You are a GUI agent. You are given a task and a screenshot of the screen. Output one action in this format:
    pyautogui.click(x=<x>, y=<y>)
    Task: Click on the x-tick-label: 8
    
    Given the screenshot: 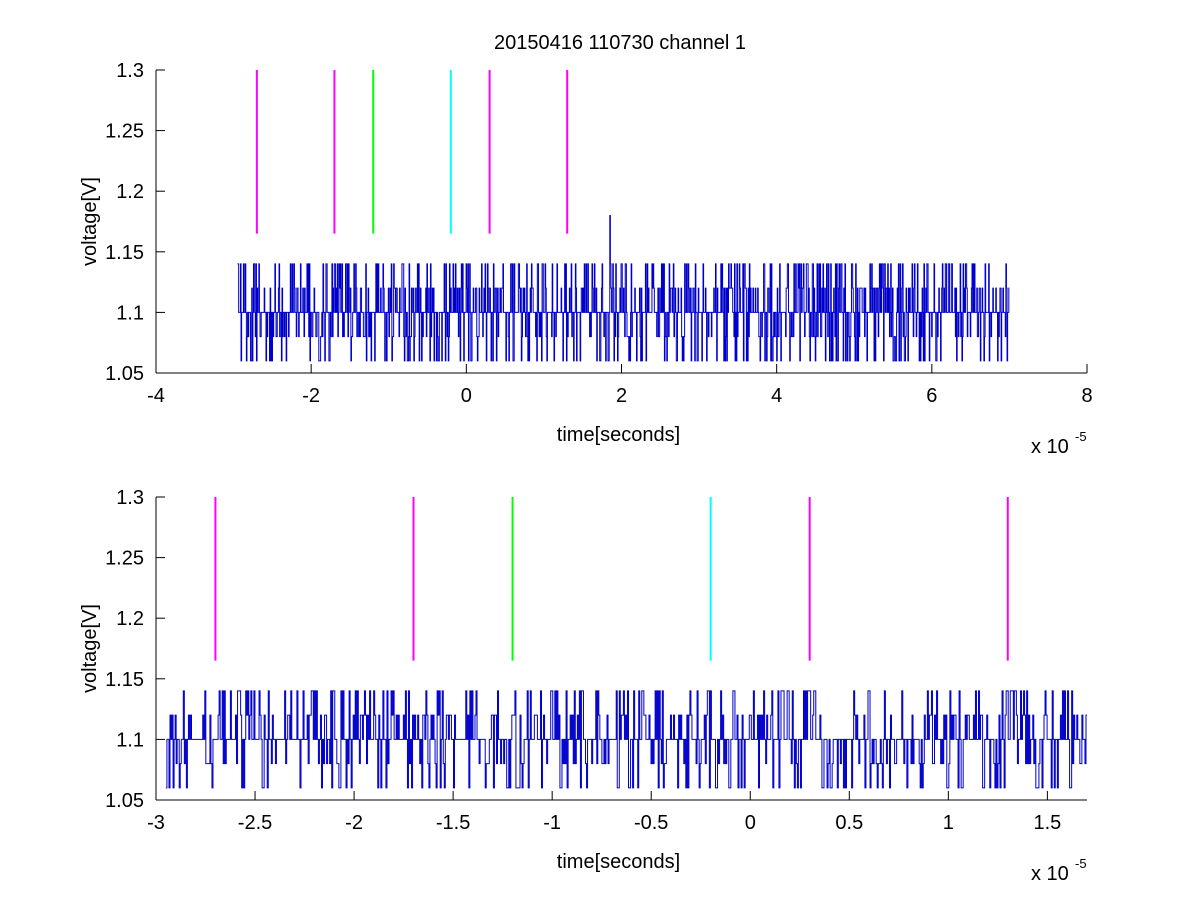 What is the action you would take?
    pyautogui.click(x=1086, y=396)
    